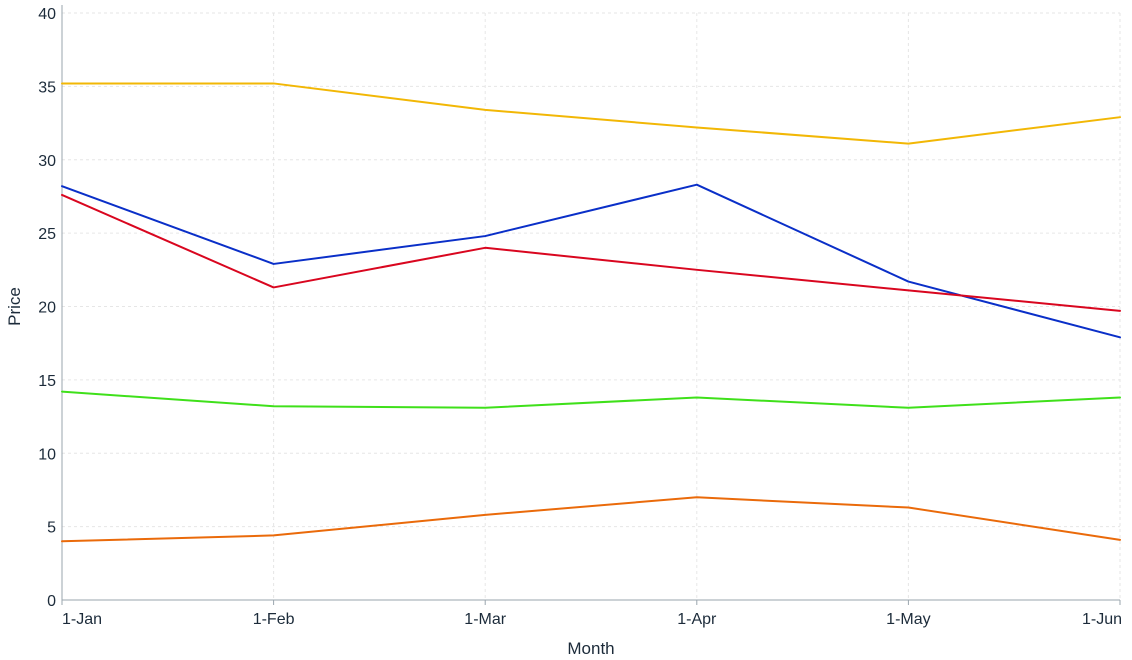  What do you see at coordinates (51, 601) in the screenshot?
I see `y-tick-label: 0` at bounding box center [51, 601].